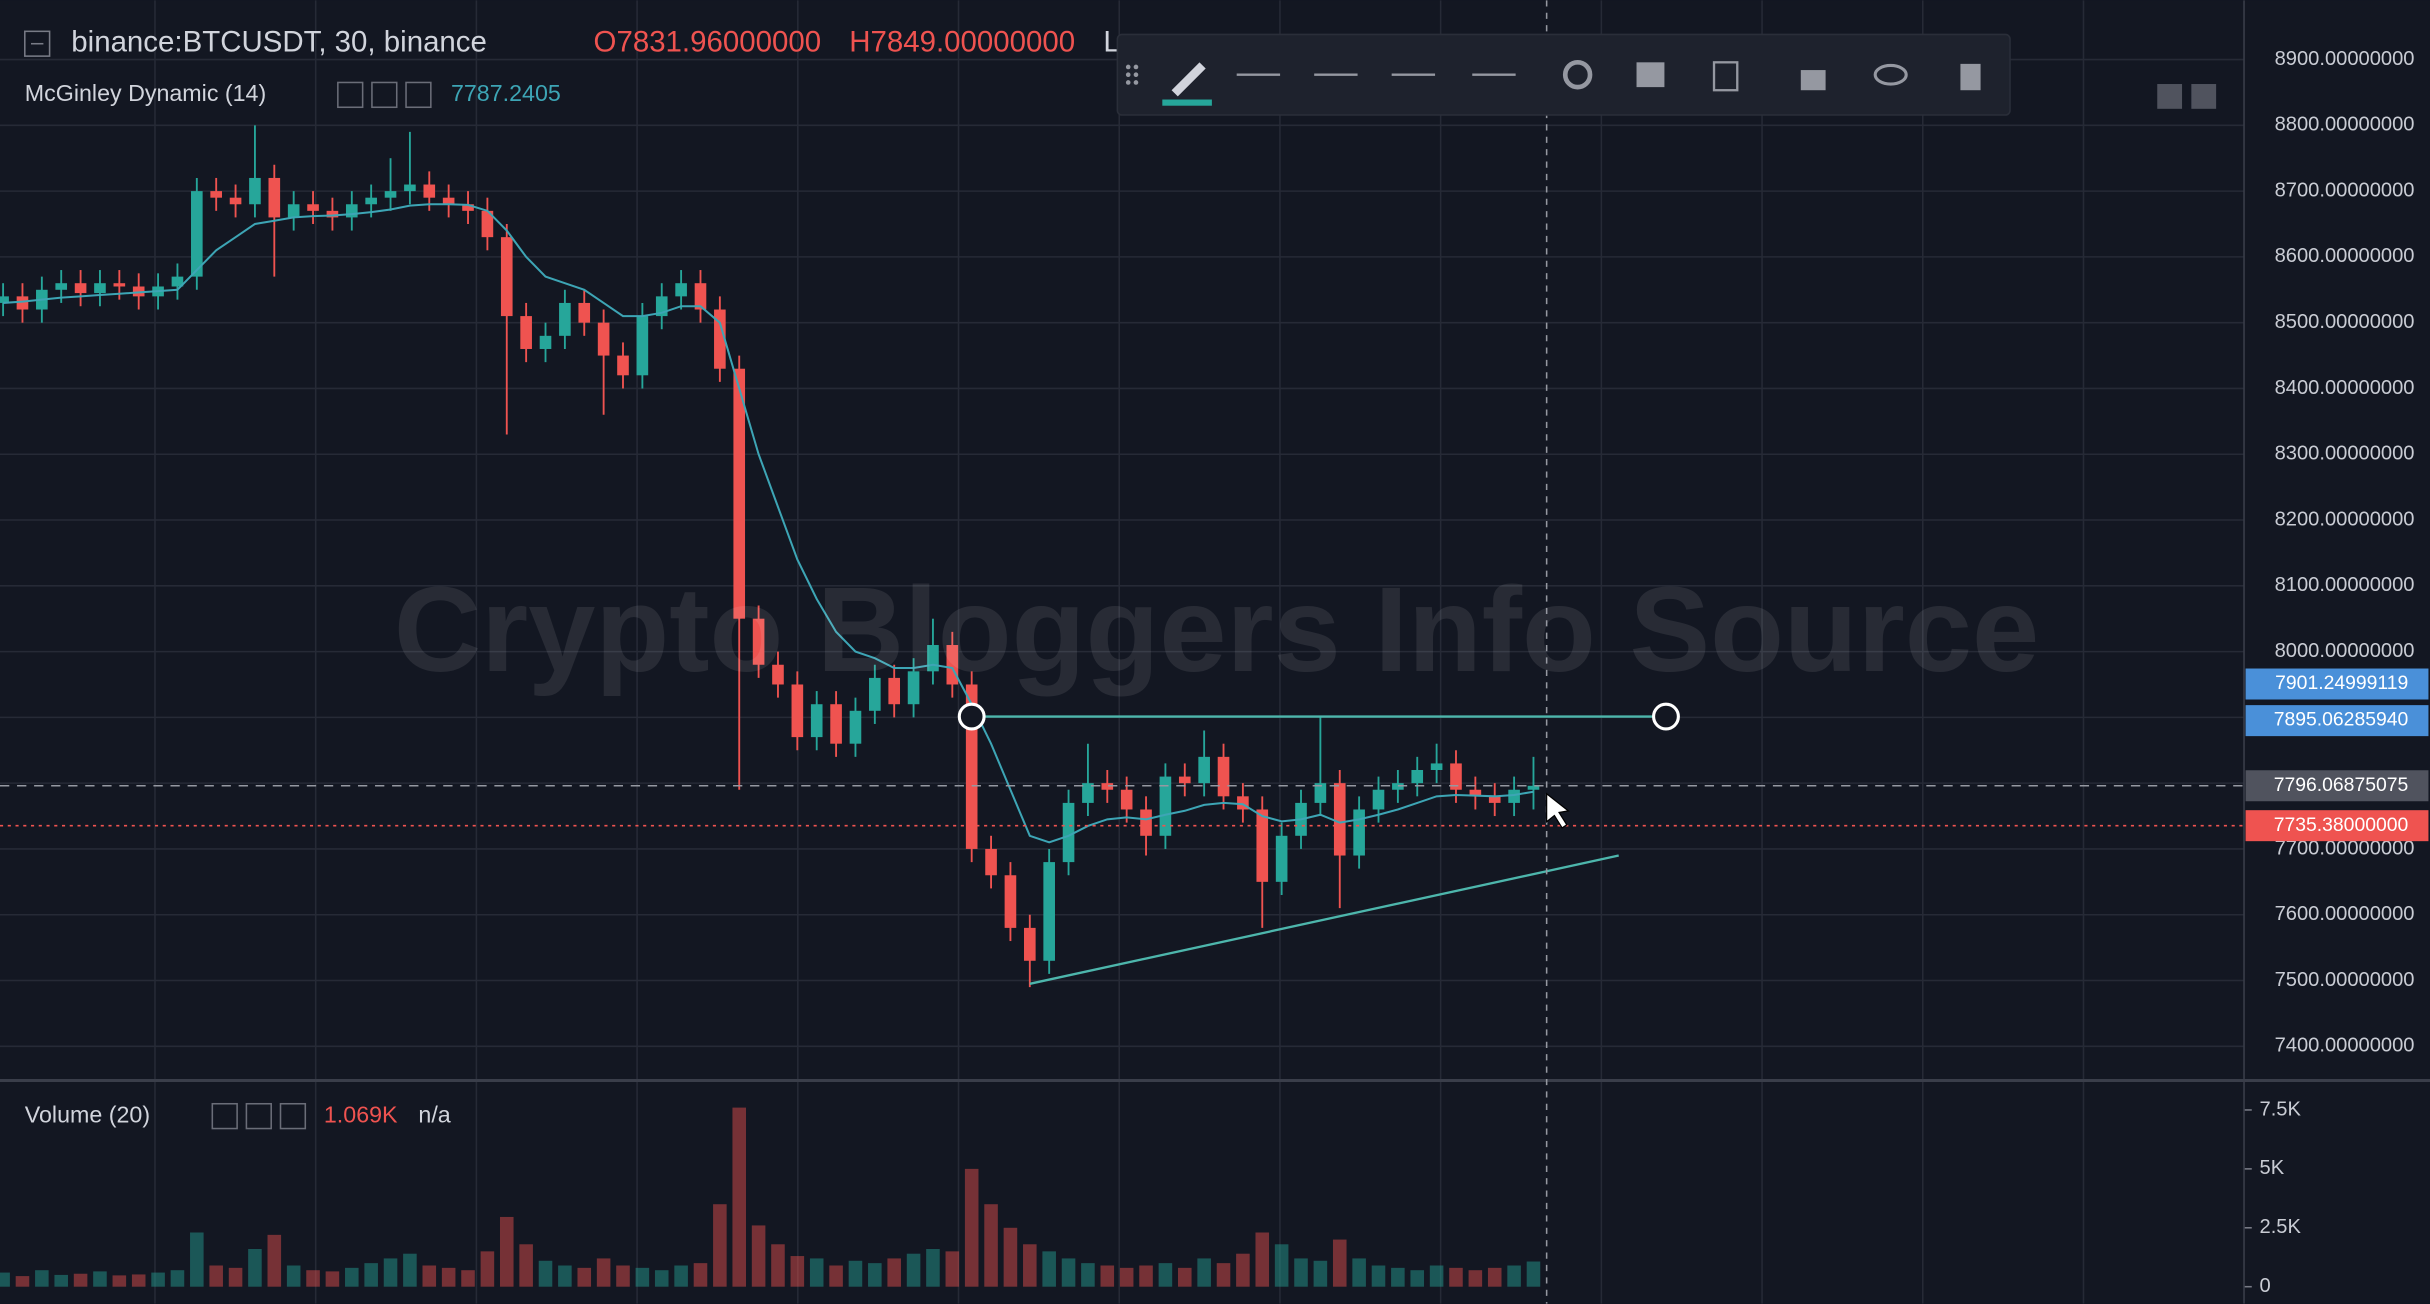 Image resolution: width=2430 pixels, height=1304 pixels. I want to click on y-tick-label: 7600.00000000, so click(2345, 914).